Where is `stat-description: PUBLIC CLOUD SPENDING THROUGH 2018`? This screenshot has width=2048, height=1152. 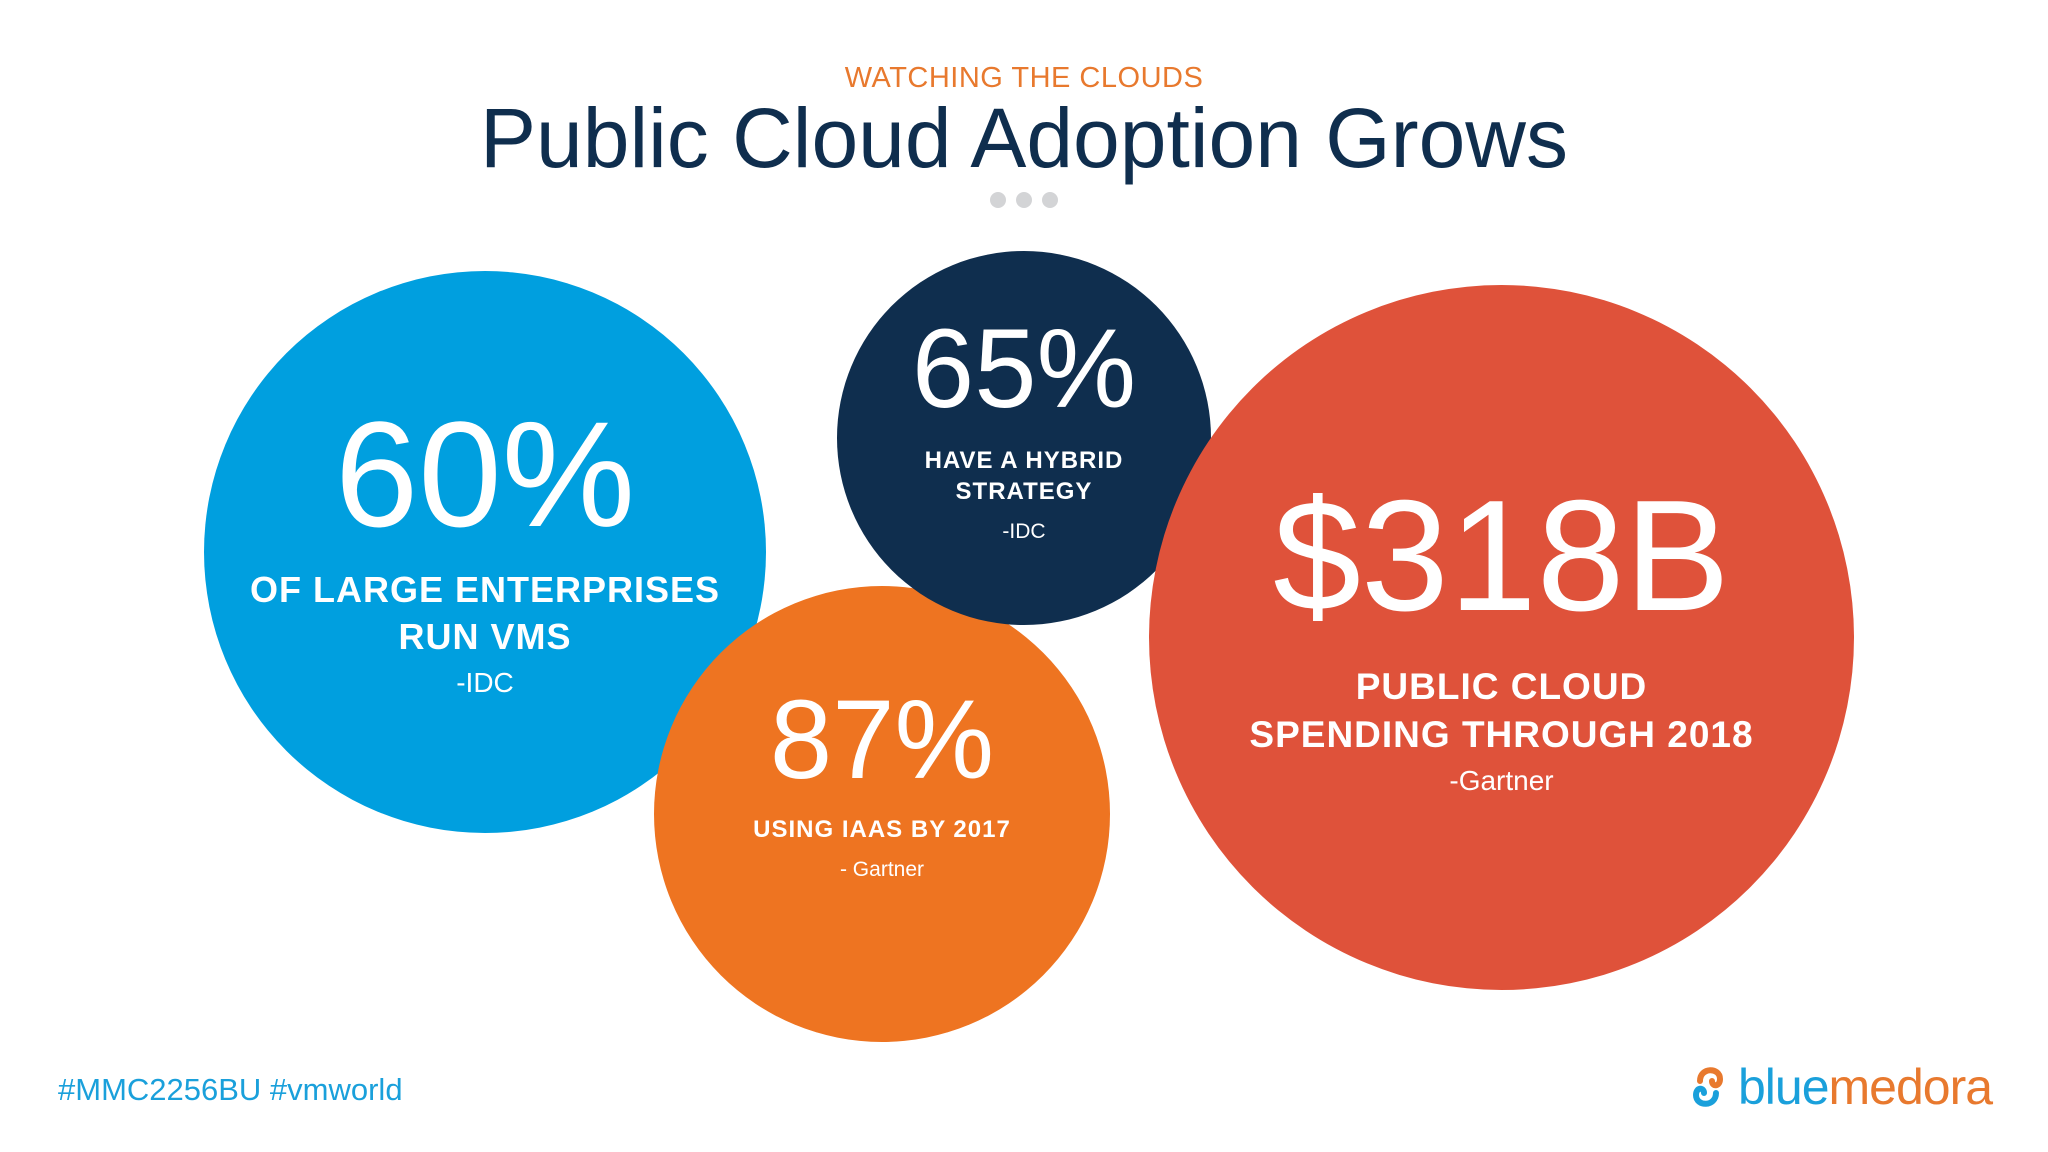
stat-description: PUBLIC CLOUD SPENDING THROUGH 2018 is located at coordinates (1501, 711).